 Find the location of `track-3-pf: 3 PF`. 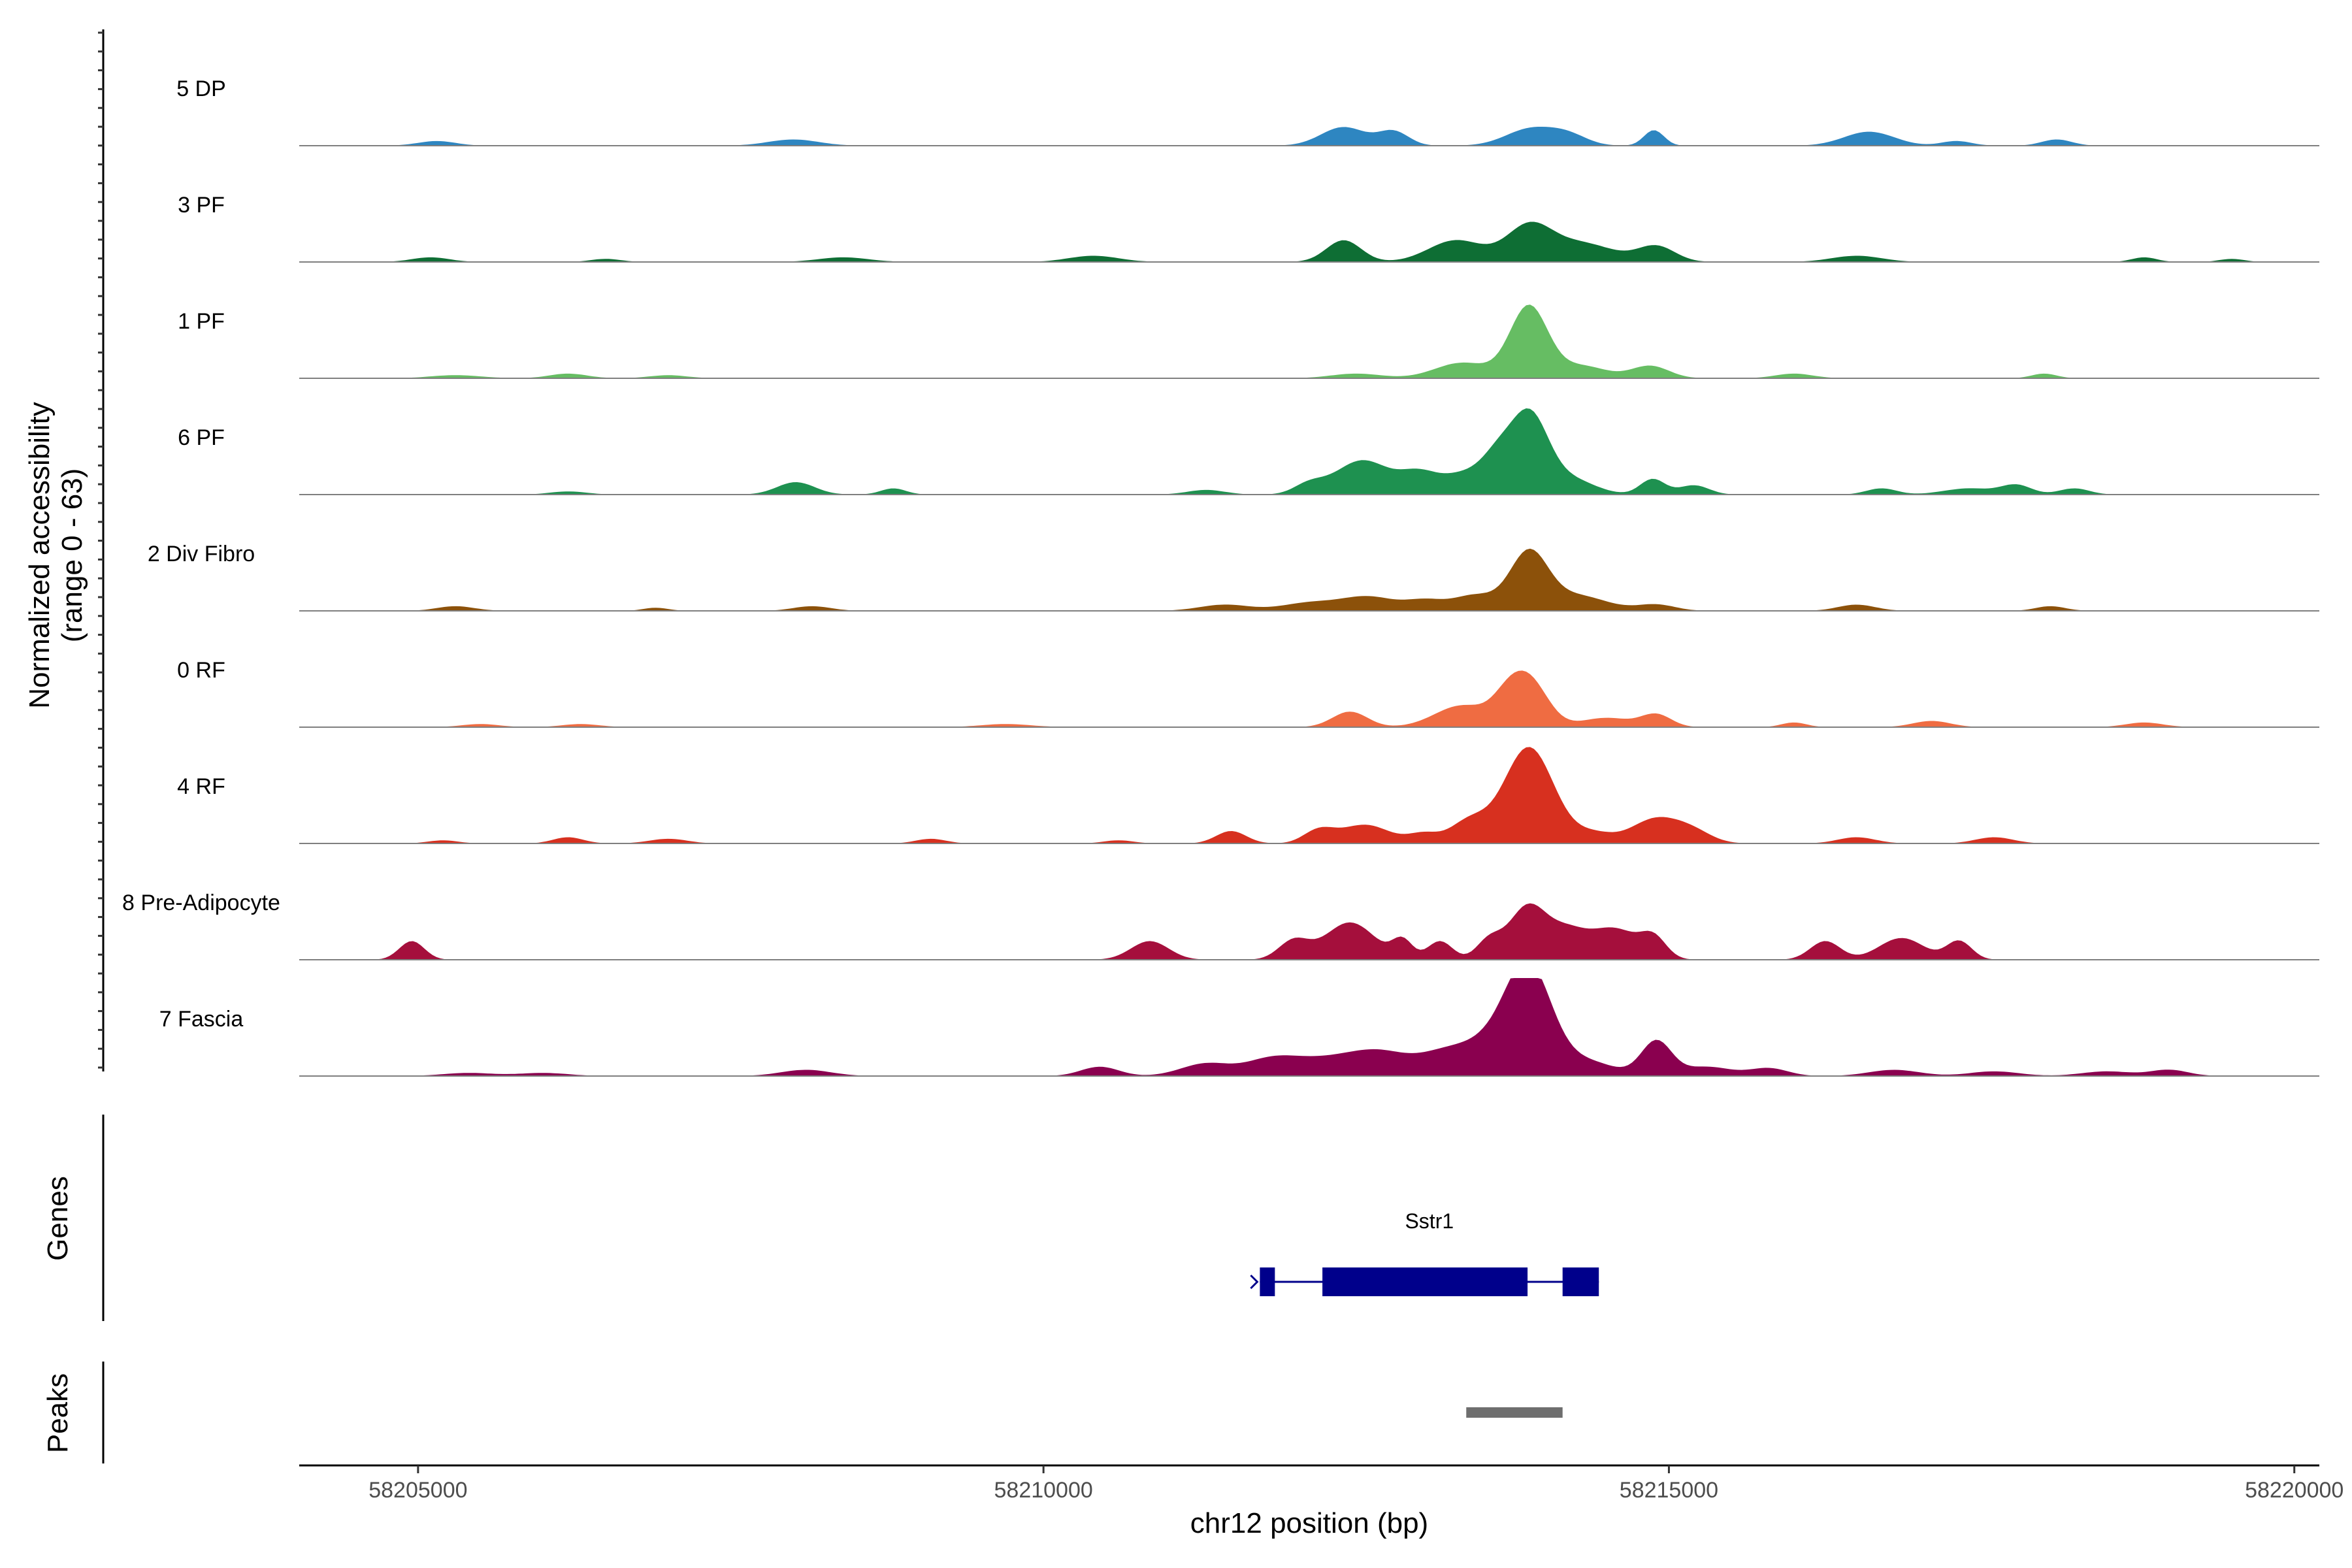

track-3-pf: 3 PF is located at coordinates (1248, 228).